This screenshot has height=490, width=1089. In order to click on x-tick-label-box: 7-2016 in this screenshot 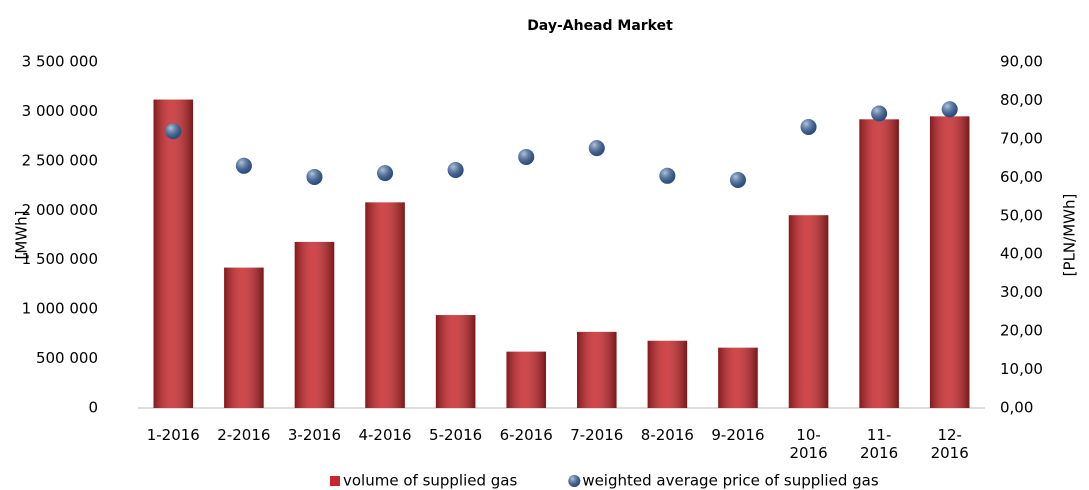, I will do `click(597, 435)`.